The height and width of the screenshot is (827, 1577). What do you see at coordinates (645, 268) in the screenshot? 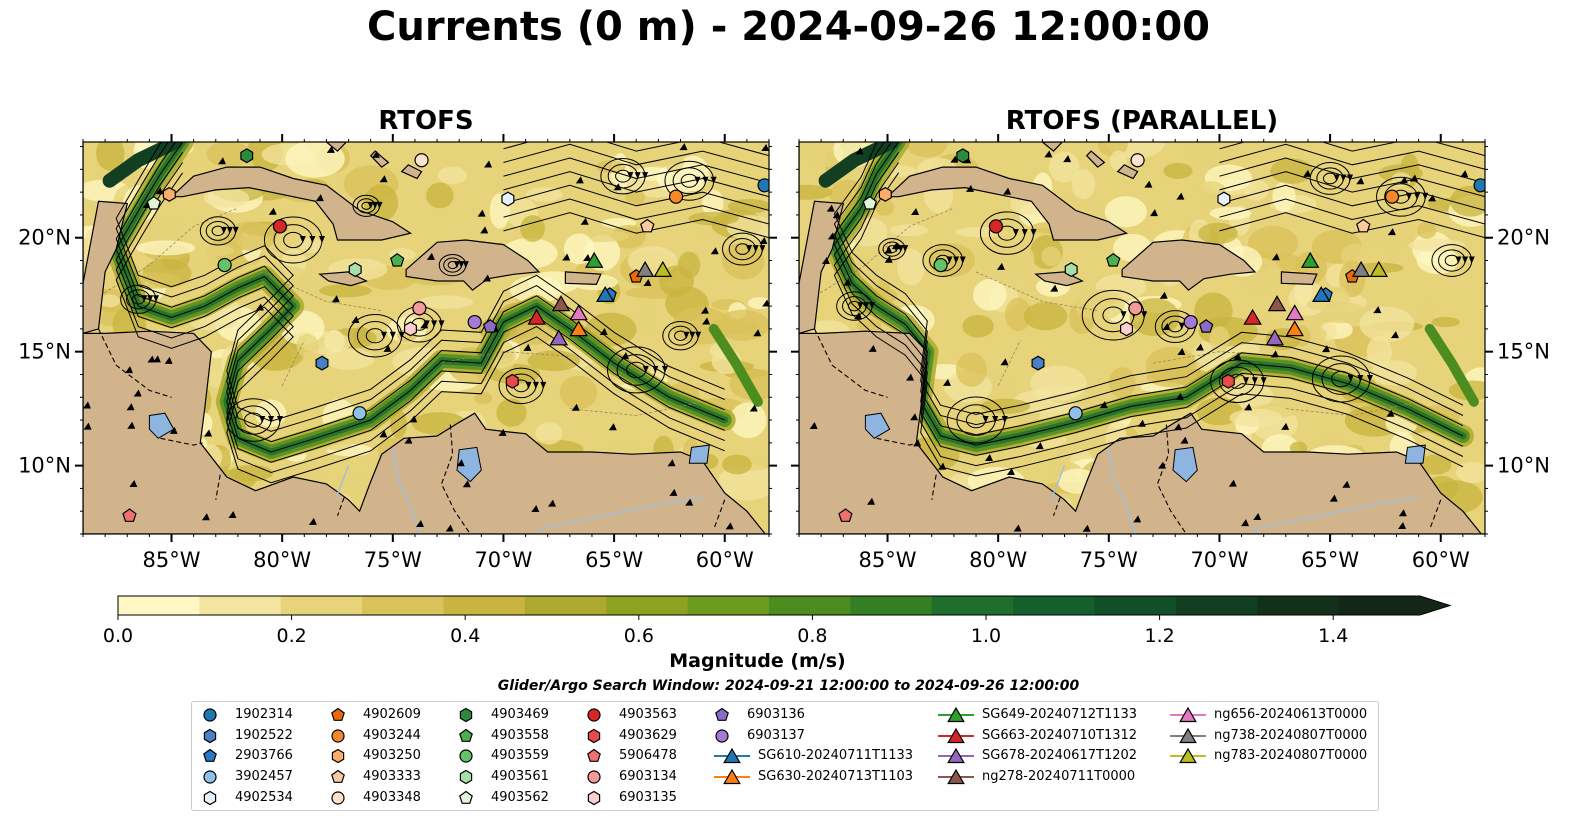
I see `glider-ng738-20240807T0000` at bounding box center [645, 268].